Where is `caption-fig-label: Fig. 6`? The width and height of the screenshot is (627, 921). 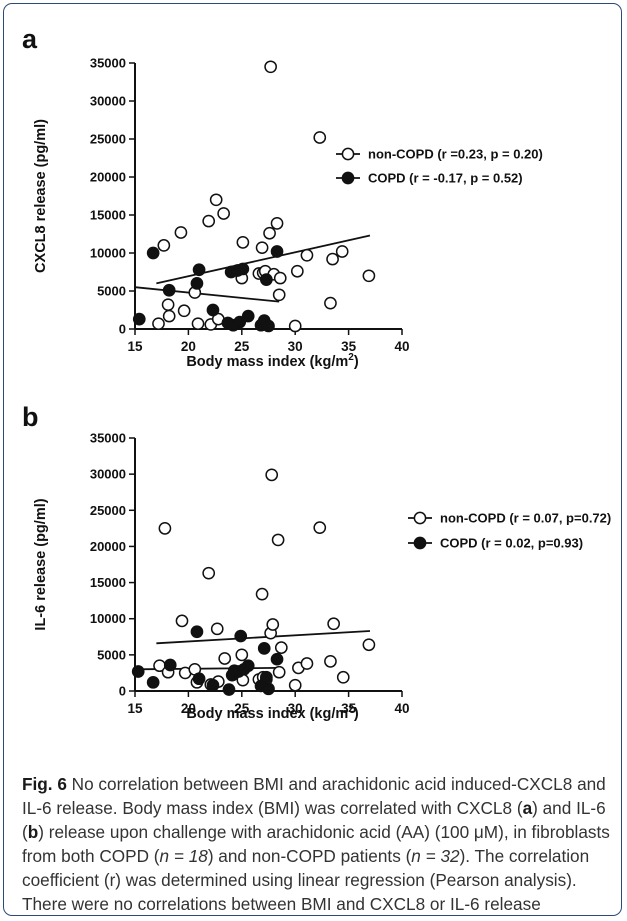 caption-fig-label: Fig. 6 is located at coordinates (44, 784).